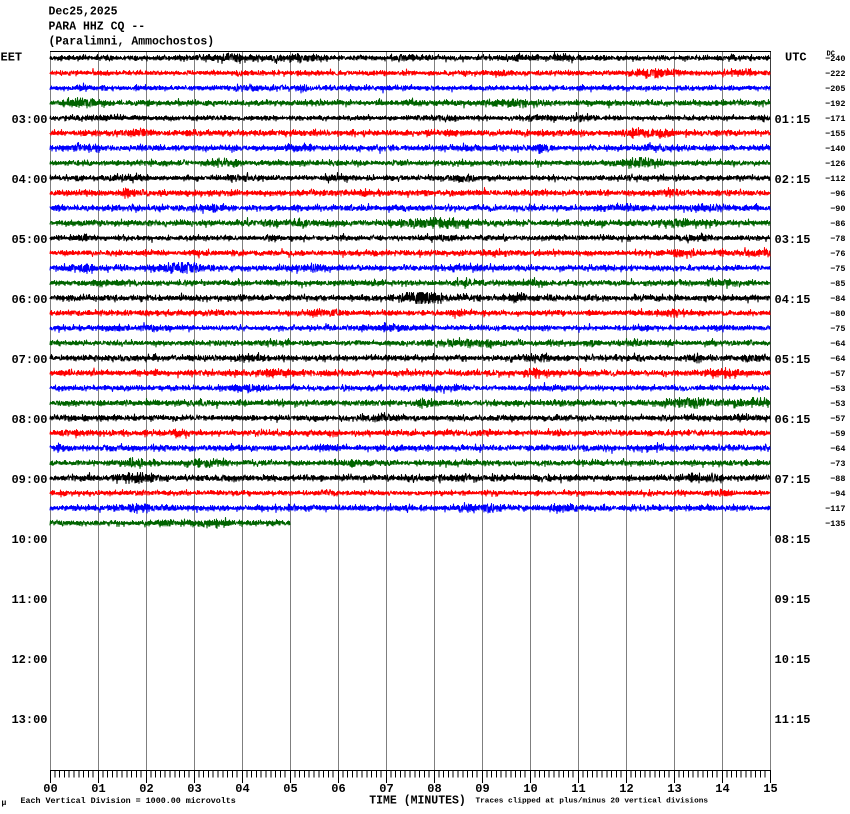  What do you see at coordinates (29, 180) in the screenshot?
I see `svg-text: 04:00` at bounding box center [29, 180].